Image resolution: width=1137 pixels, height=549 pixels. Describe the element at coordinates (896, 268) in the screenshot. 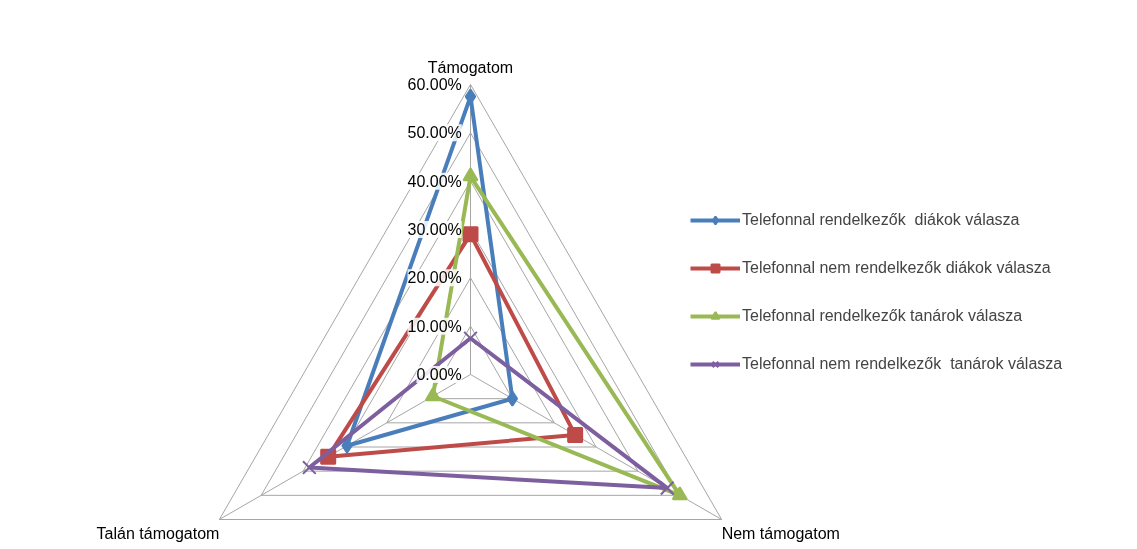

I see `legend-label: Telefonnal nem rendelkezők diákok válasza` at that location.